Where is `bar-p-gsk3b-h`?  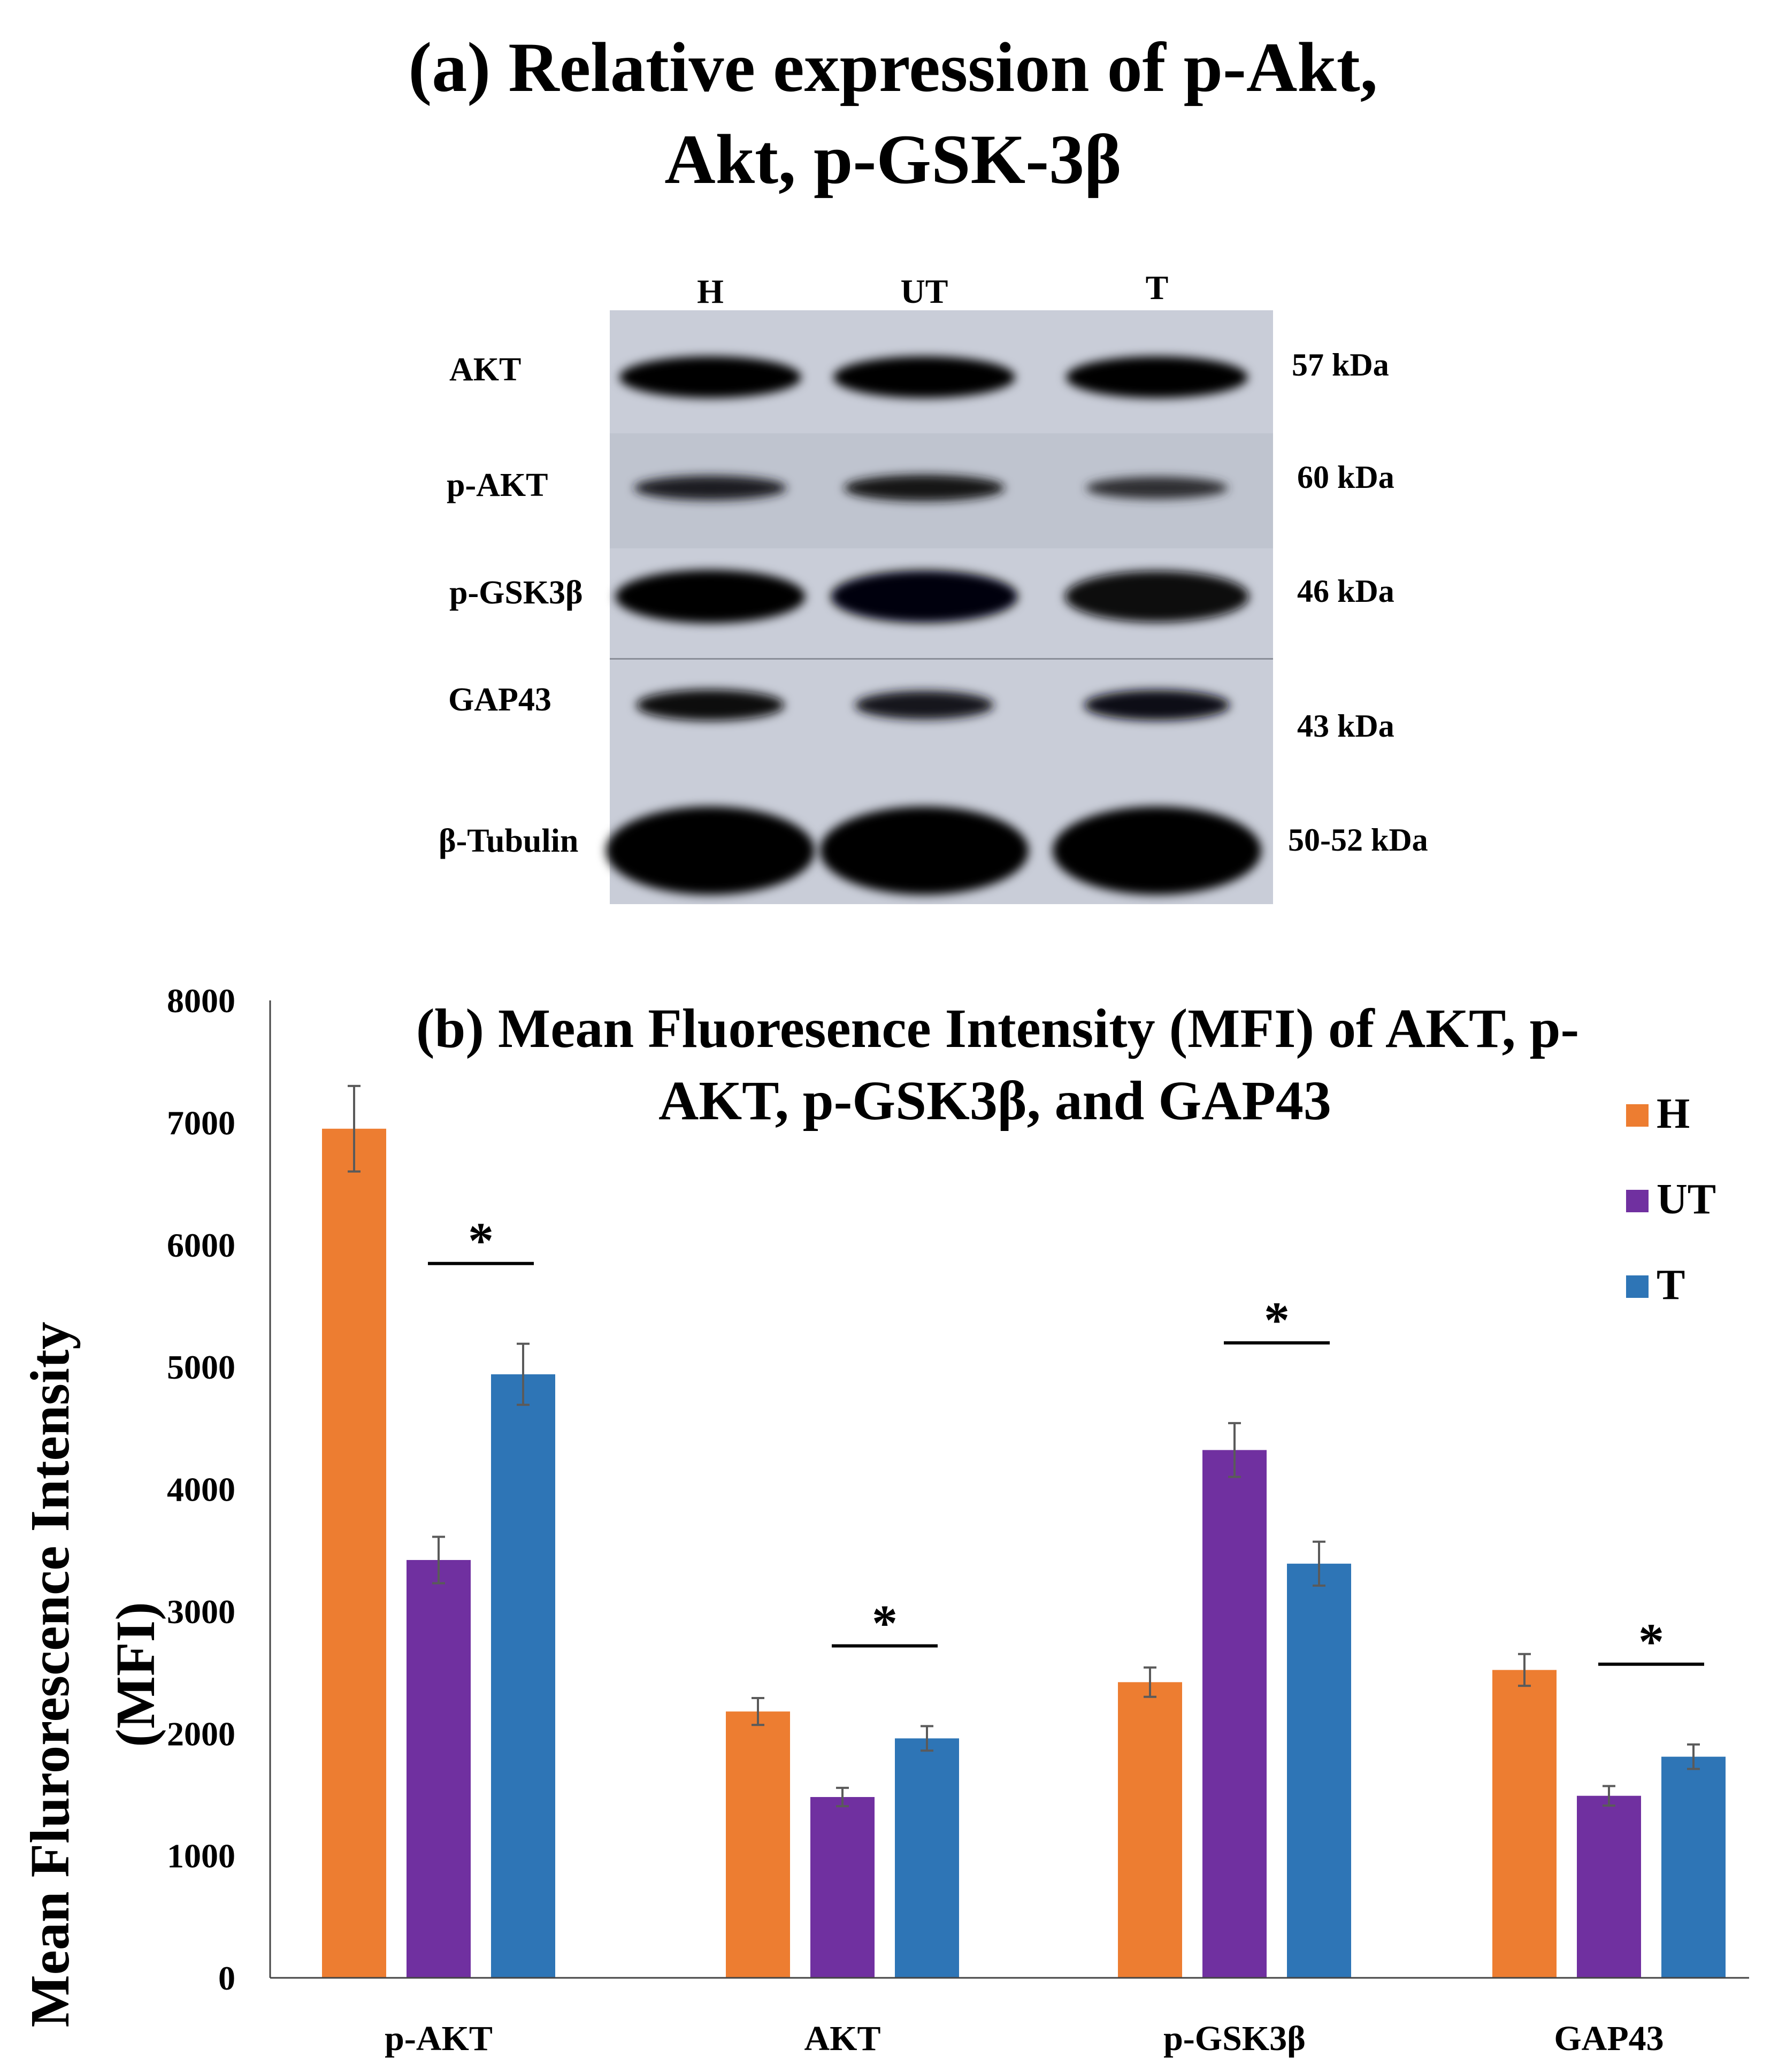 bar-p-gsk3b-h is located at coordinates (1150, 1830).